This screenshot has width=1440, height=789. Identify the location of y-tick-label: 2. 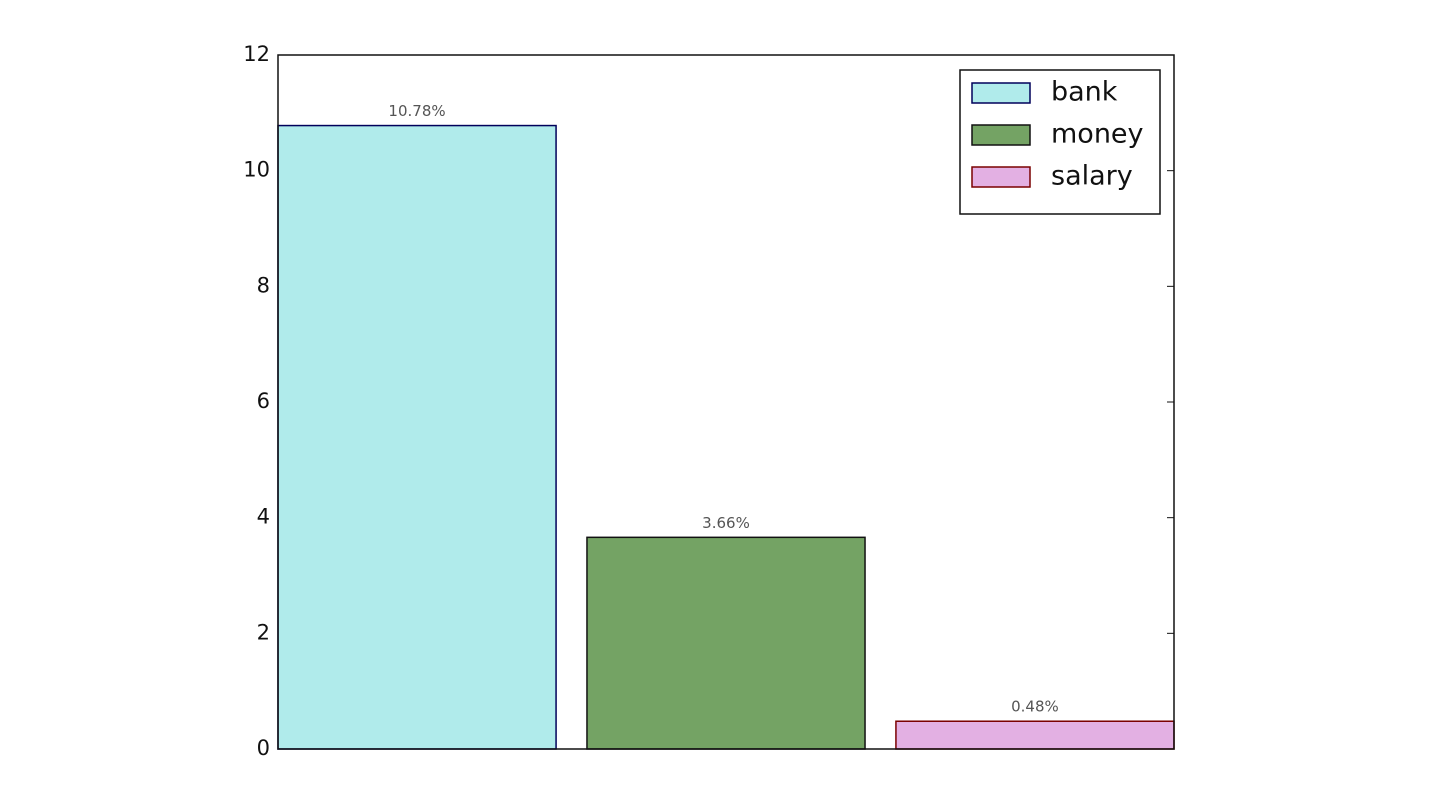
(263, 632).